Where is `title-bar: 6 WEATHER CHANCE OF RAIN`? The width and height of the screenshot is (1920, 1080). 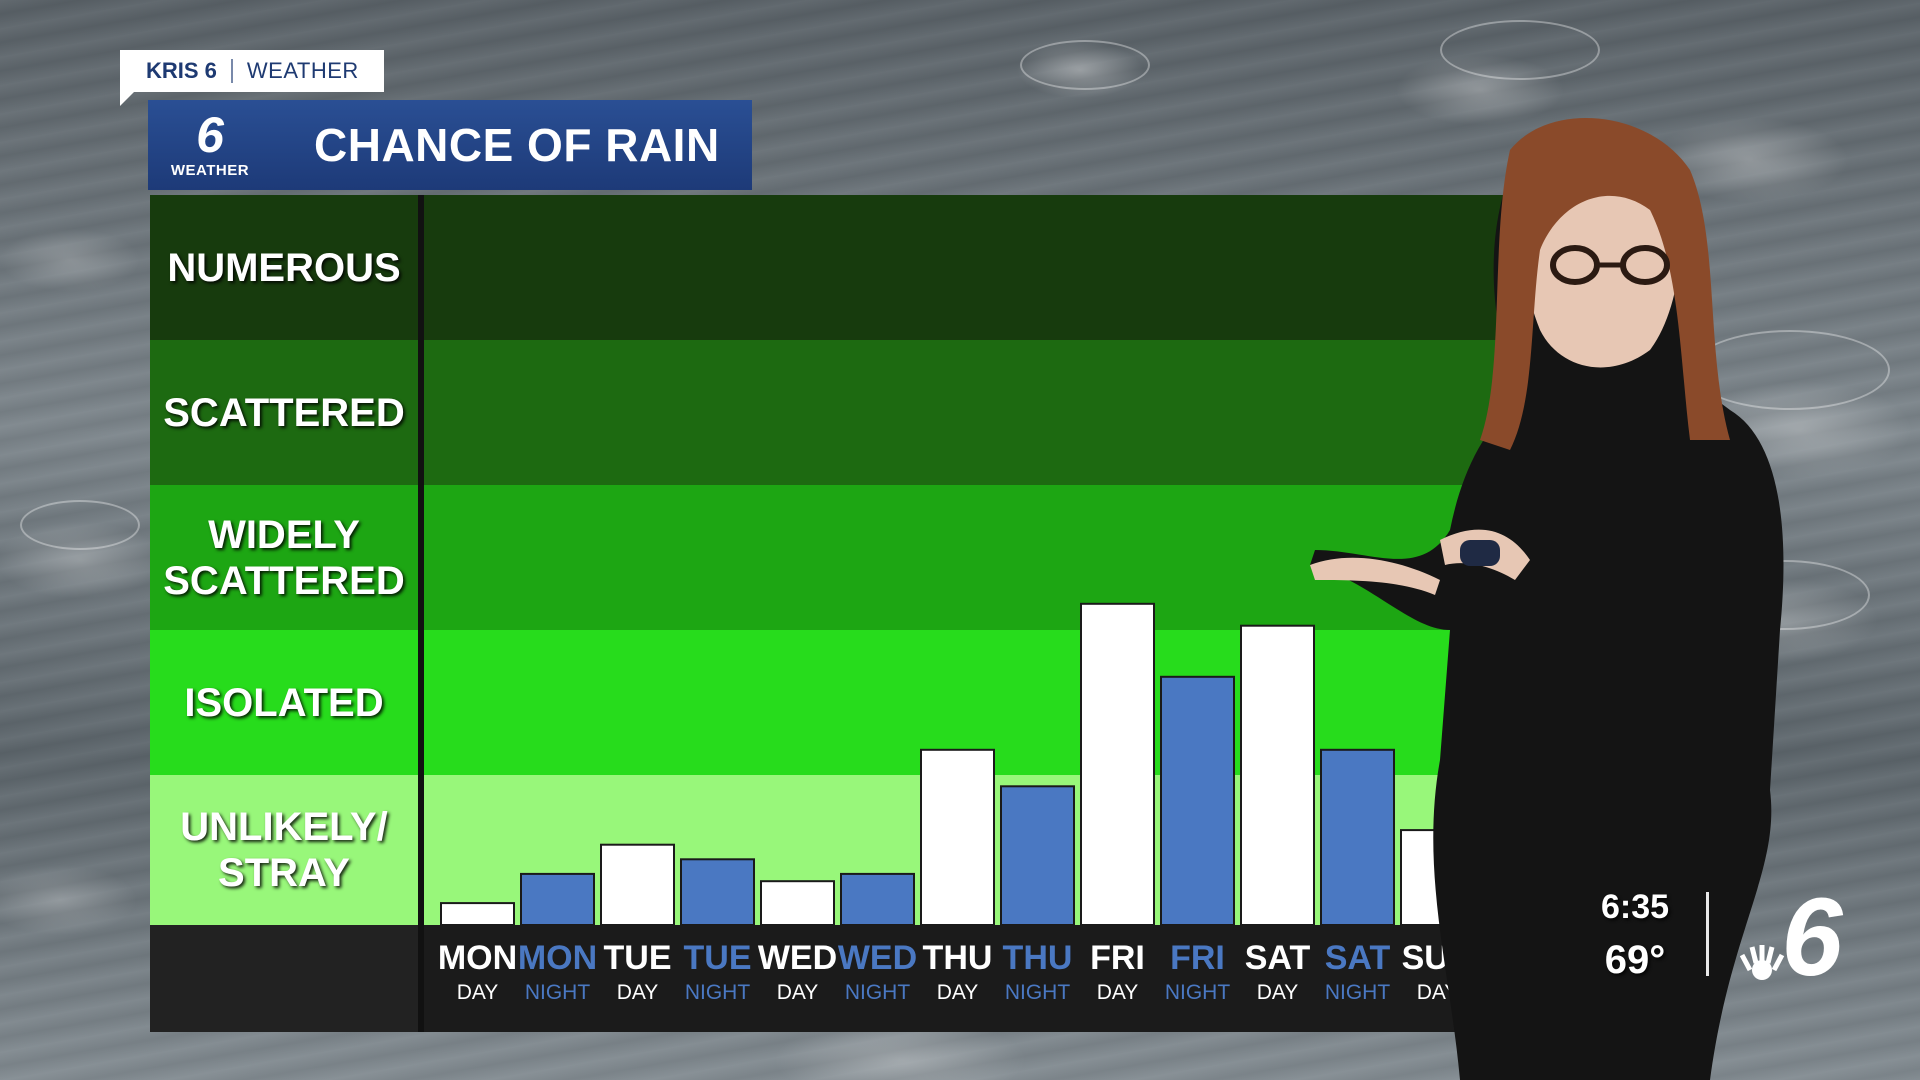 title-bar: 6 WEATHER CHANCE OF RAIN is located at coordinates (450, 145).